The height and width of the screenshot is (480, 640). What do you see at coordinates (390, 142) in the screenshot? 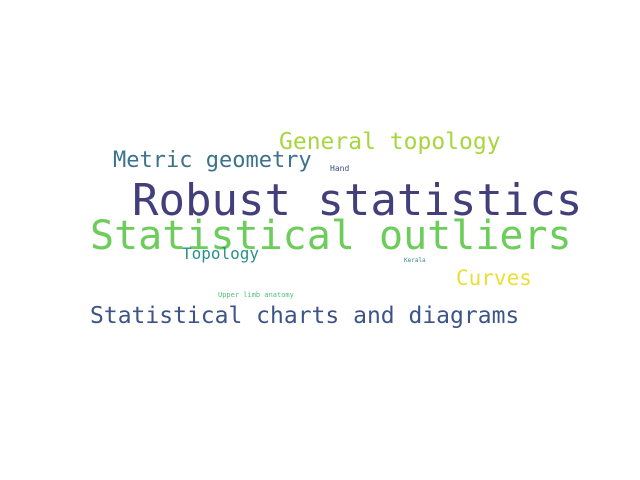
I see `word-general-topology: General topology` at bounding box center [390, 142].